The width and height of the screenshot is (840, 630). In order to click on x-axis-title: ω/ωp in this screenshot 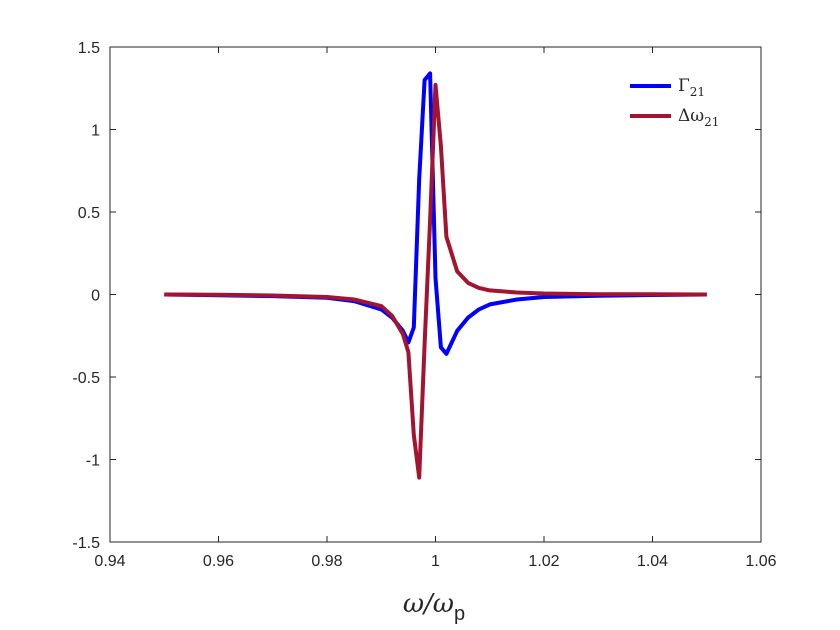, I will do `click(434, 607)`.